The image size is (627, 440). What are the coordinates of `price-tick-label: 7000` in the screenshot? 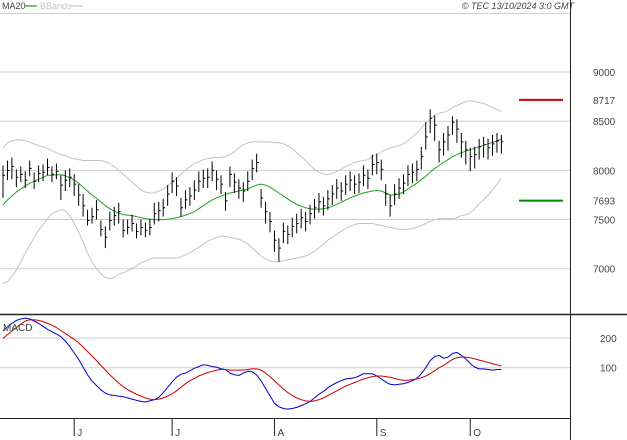 It's located at (604, 270).